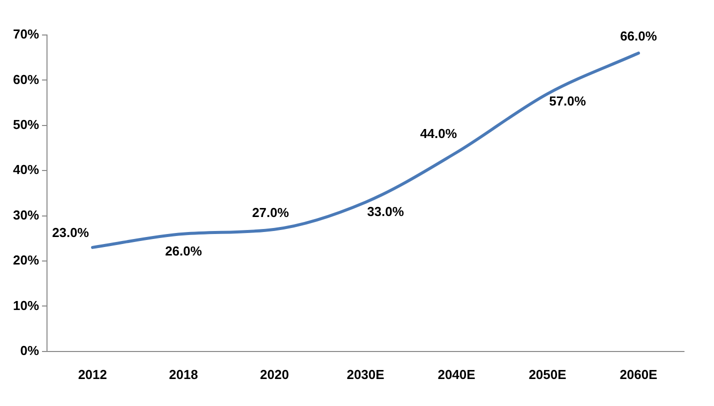 The height and width of the screenshot is (406, 714). What do you see at coordinates (26, 305) in the screenshot?
I see `y-tick-label: 10%` at bounding box center [26, 305].